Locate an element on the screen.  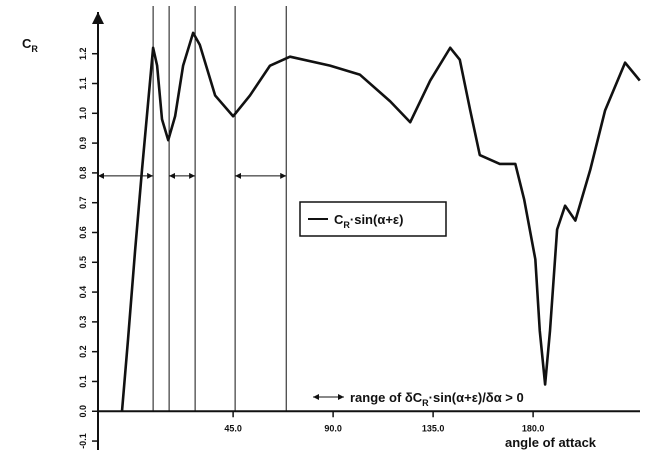
y-axis-label: CR is located at coordinates (30, 45).